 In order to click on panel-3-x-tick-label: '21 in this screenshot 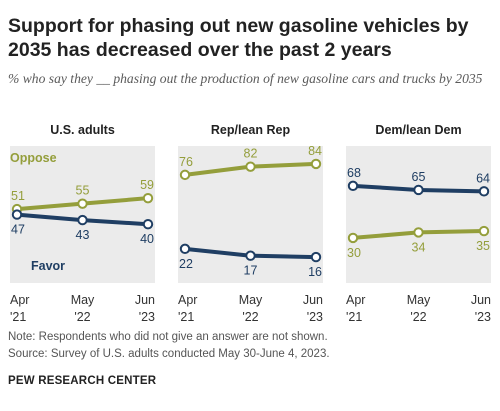, I will do `click(354, 317)`.